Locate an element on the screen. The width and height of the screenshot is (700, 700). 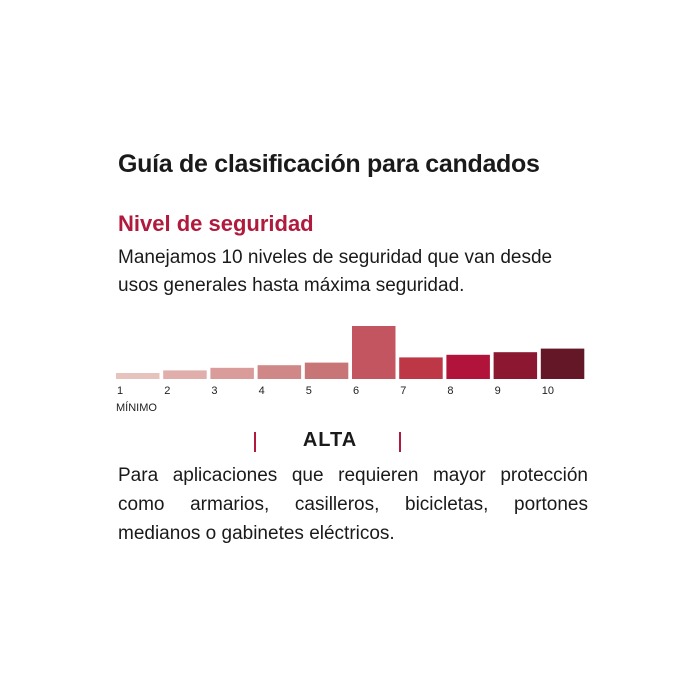
tick-label-3: 3 is located at coordinates (214, 391).